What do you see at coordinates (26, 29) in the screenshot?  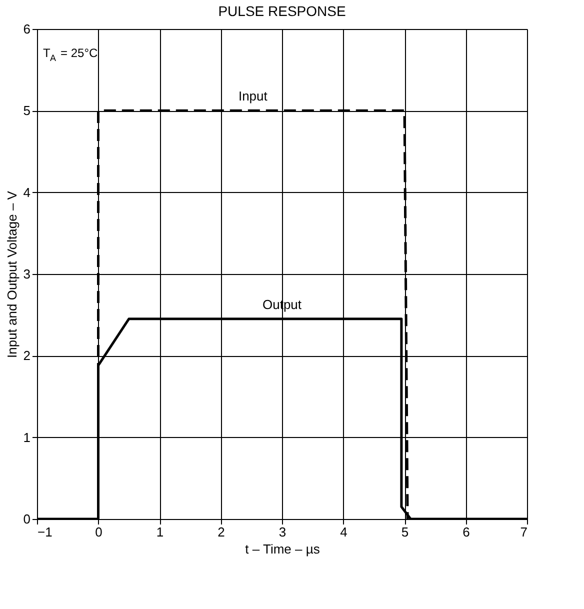 I see `y-tick-label: 6` at bounding box center [26, 29].